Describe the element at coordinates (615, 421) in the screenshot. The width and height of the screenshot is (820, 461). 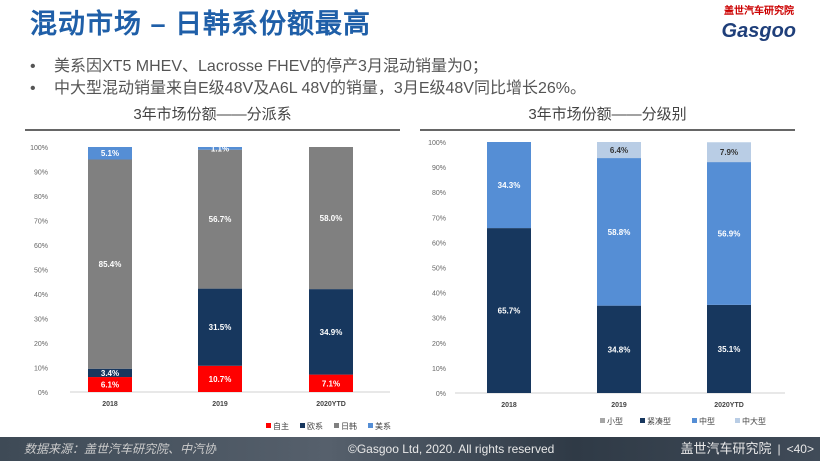
I see `legend-label: 小型` at that location.